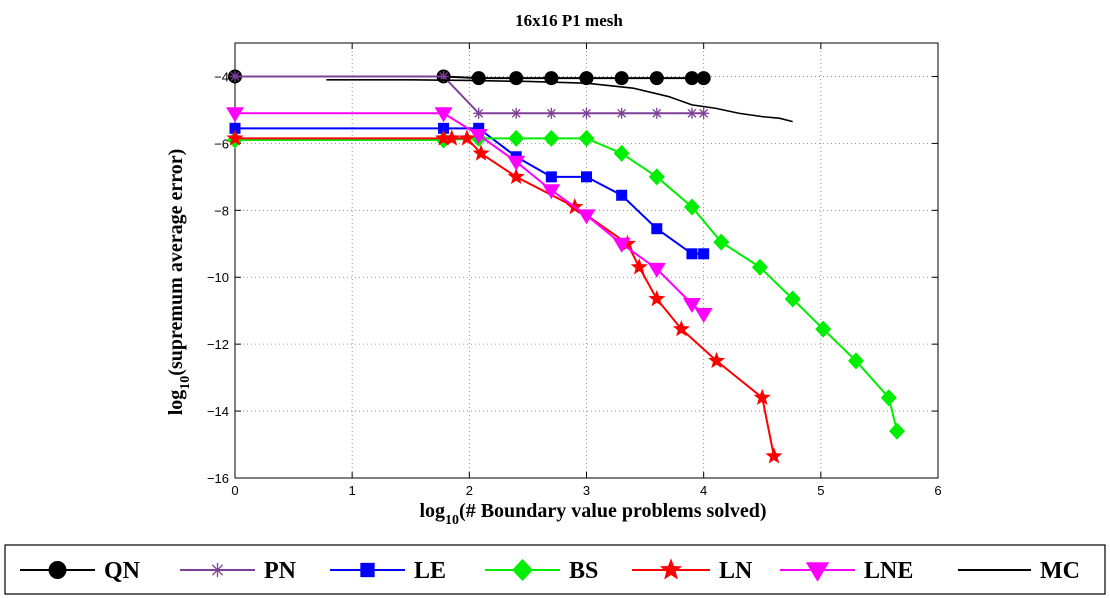 The height and width of the screenshot is (598, 1110). What do you see at coordinates (846, 571) in the screenshot?
I see `legend-item-lne: LNE` at bounding box center [846, 571].